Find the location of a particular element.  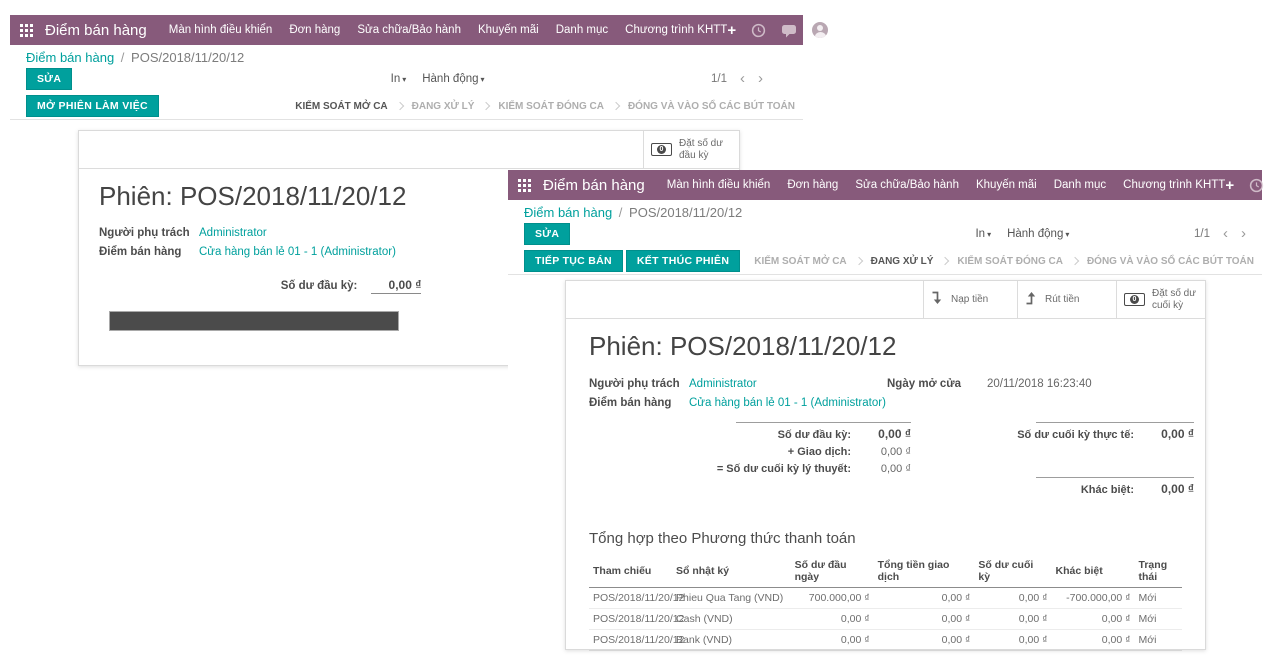

set-closing-balance-button: Đặt số dư cuối kỳ is located at coordinates (1160, 299).